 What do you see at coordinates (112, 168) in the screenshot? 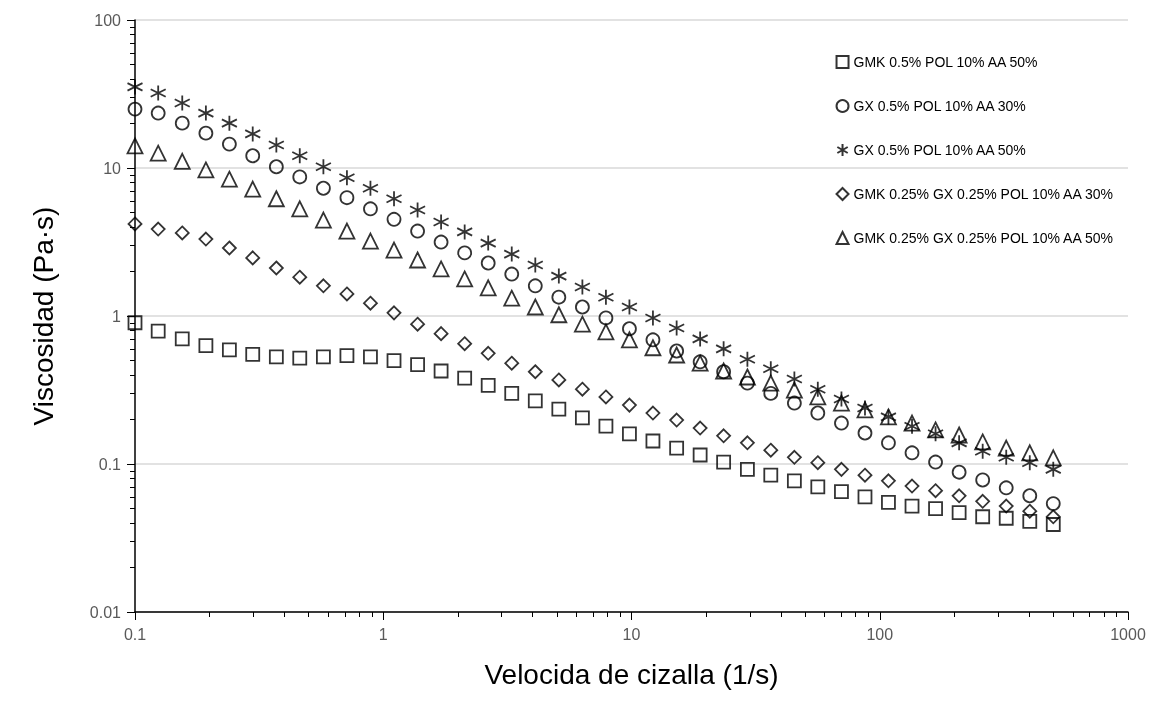
I see `y-tick-label: 10` at bounding box center [112, 168].